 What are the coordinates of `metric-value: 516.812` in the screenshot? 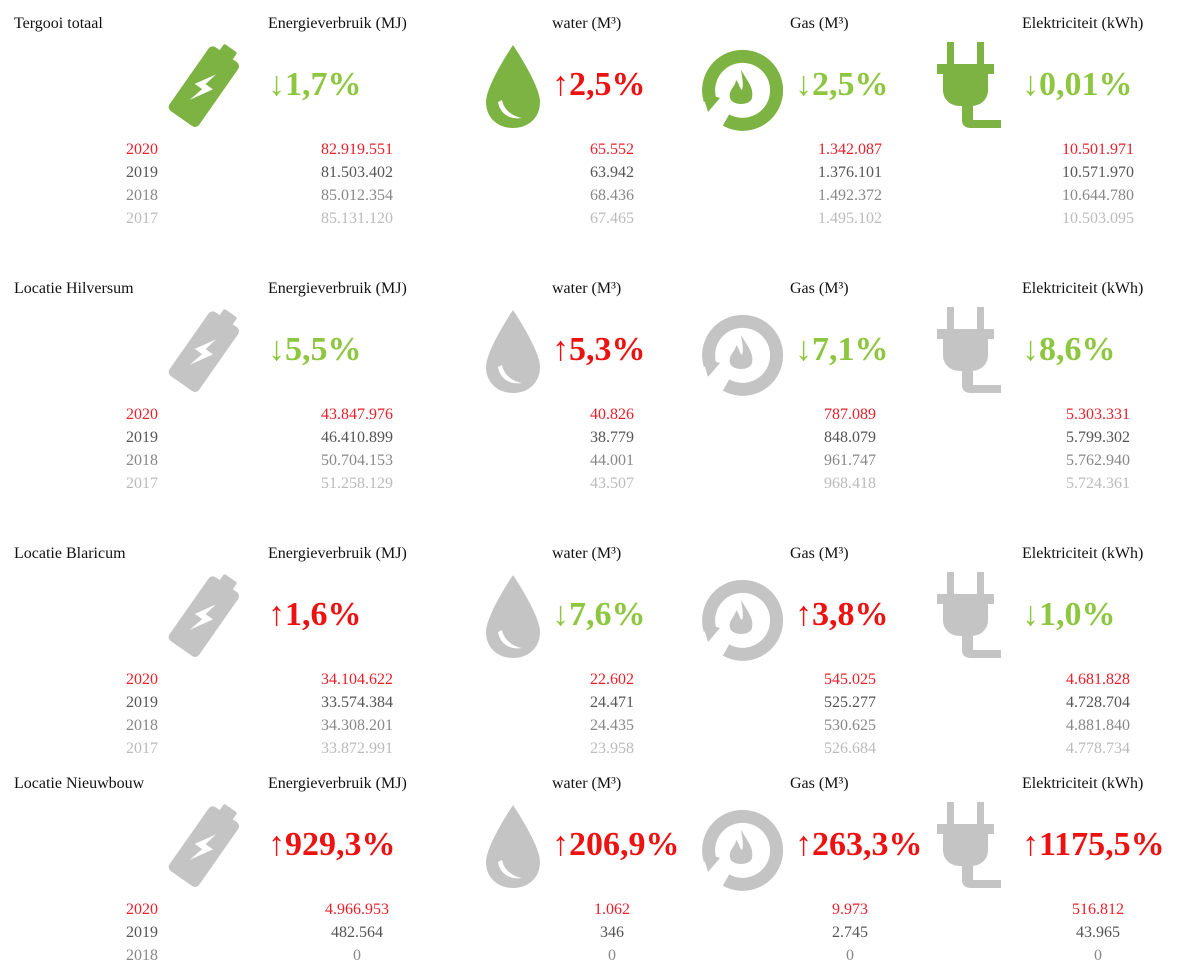 It's located at (1098, 909).